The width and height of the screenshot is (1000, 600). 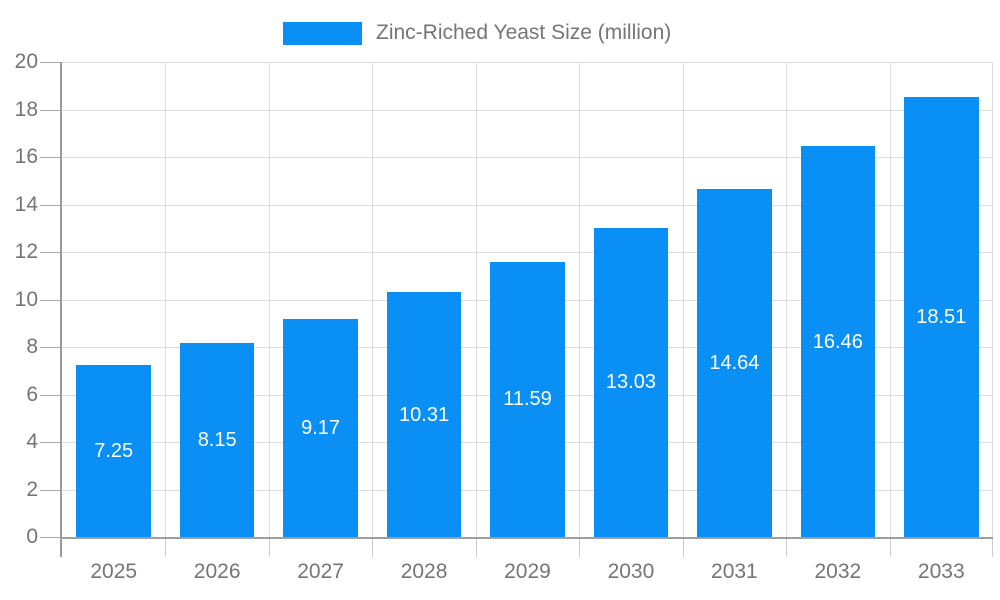 I want to click on x-tick-label-2026: 2026, so click(x=217, y=571).